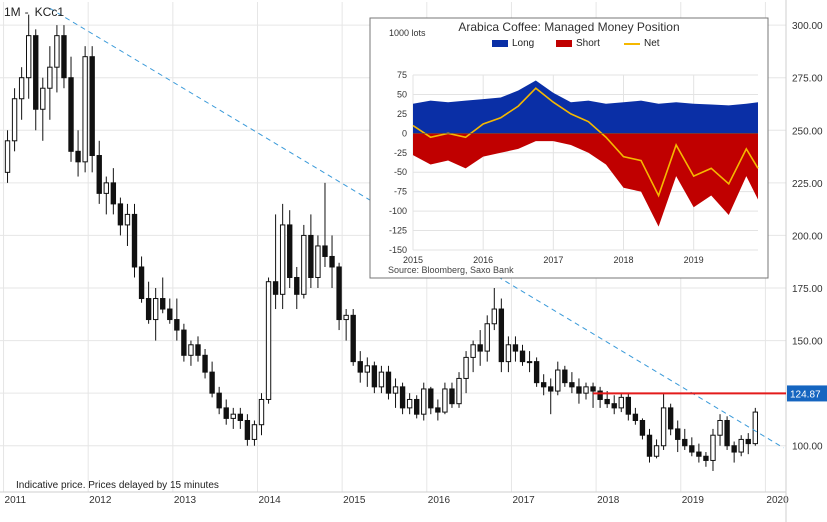 The height and width of the screenshot is (522, 827). I want to click on y-tick-label: 200.00, so click(807, 236).